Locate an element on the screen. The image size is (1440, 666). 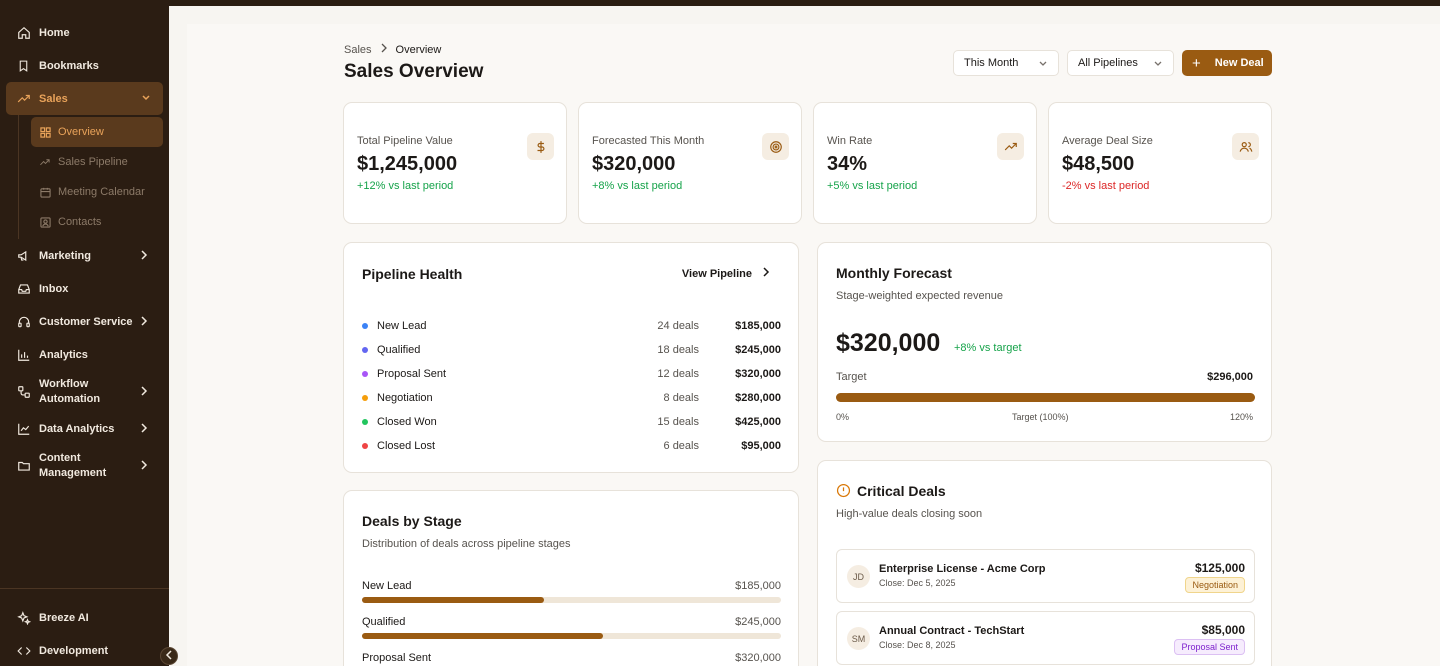
stage-name: Closed Won is located at coordinates (407, 422).